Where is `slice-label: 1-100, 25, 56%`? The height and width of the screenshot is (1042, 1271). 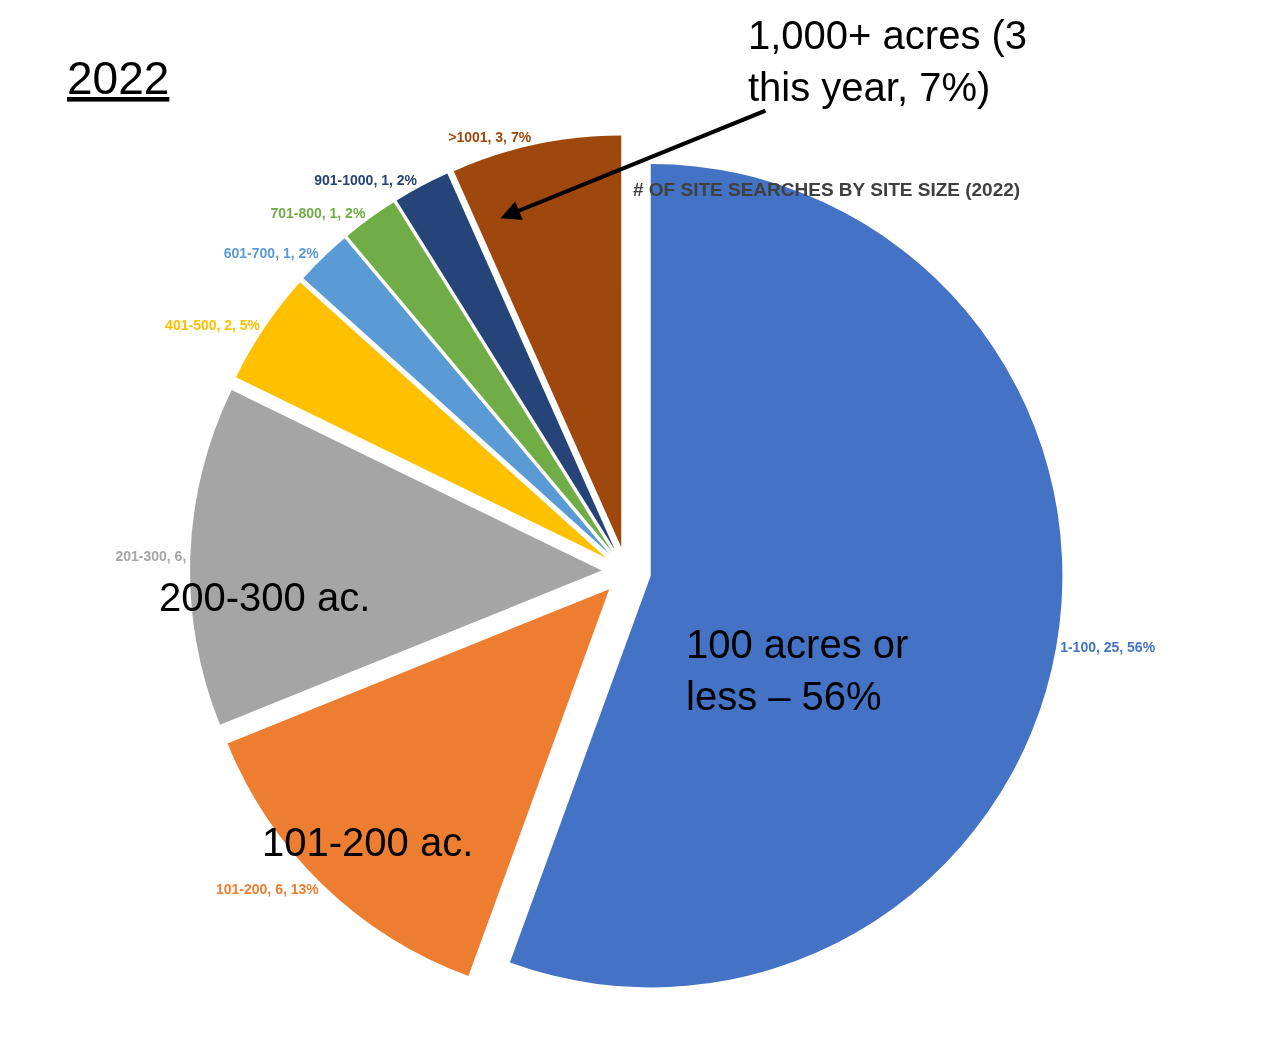
slice-label: 1-100, 25, 56% is located at coordinates (1108, 647).